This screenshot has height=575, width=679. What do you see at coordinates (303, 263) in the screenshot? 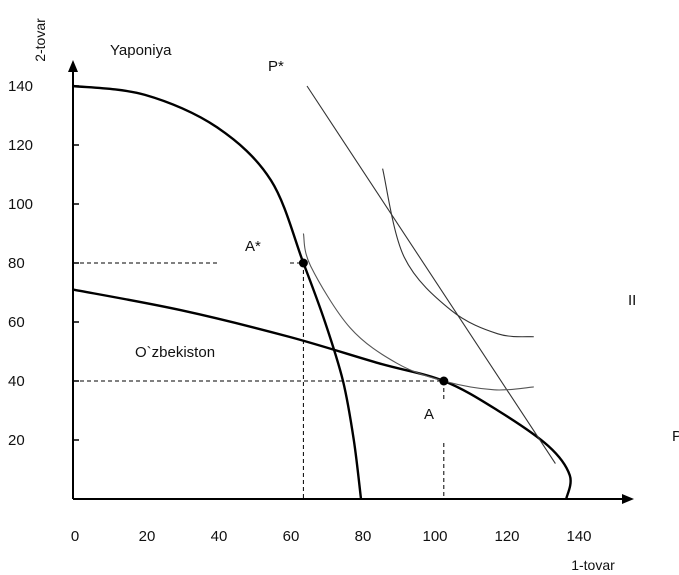
I see `point-a-star` at bounding box center [303, 263].